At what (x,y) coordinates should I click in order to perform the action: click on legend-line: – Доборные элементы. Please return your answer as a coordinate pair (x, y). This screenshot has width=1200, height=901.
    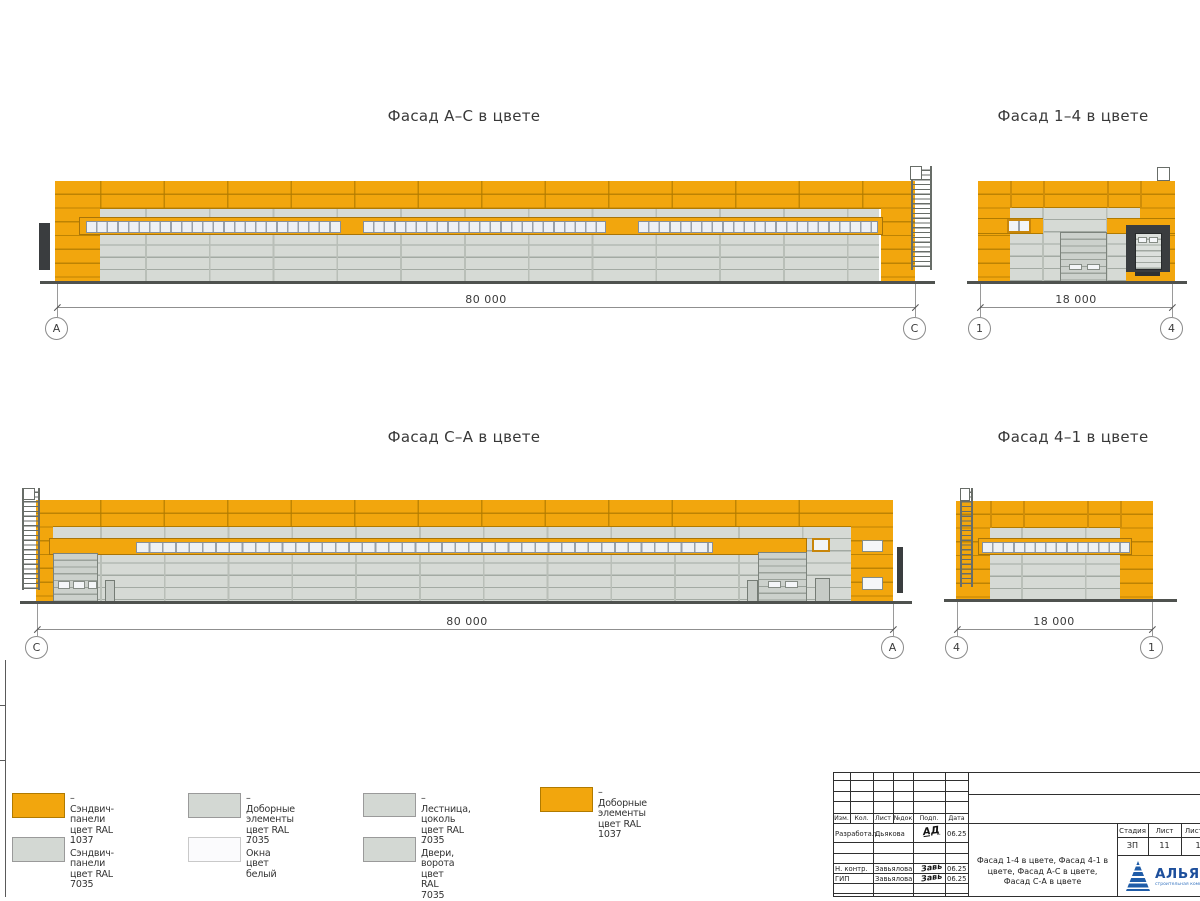
    Looking at the image, I should click on (622, 804).